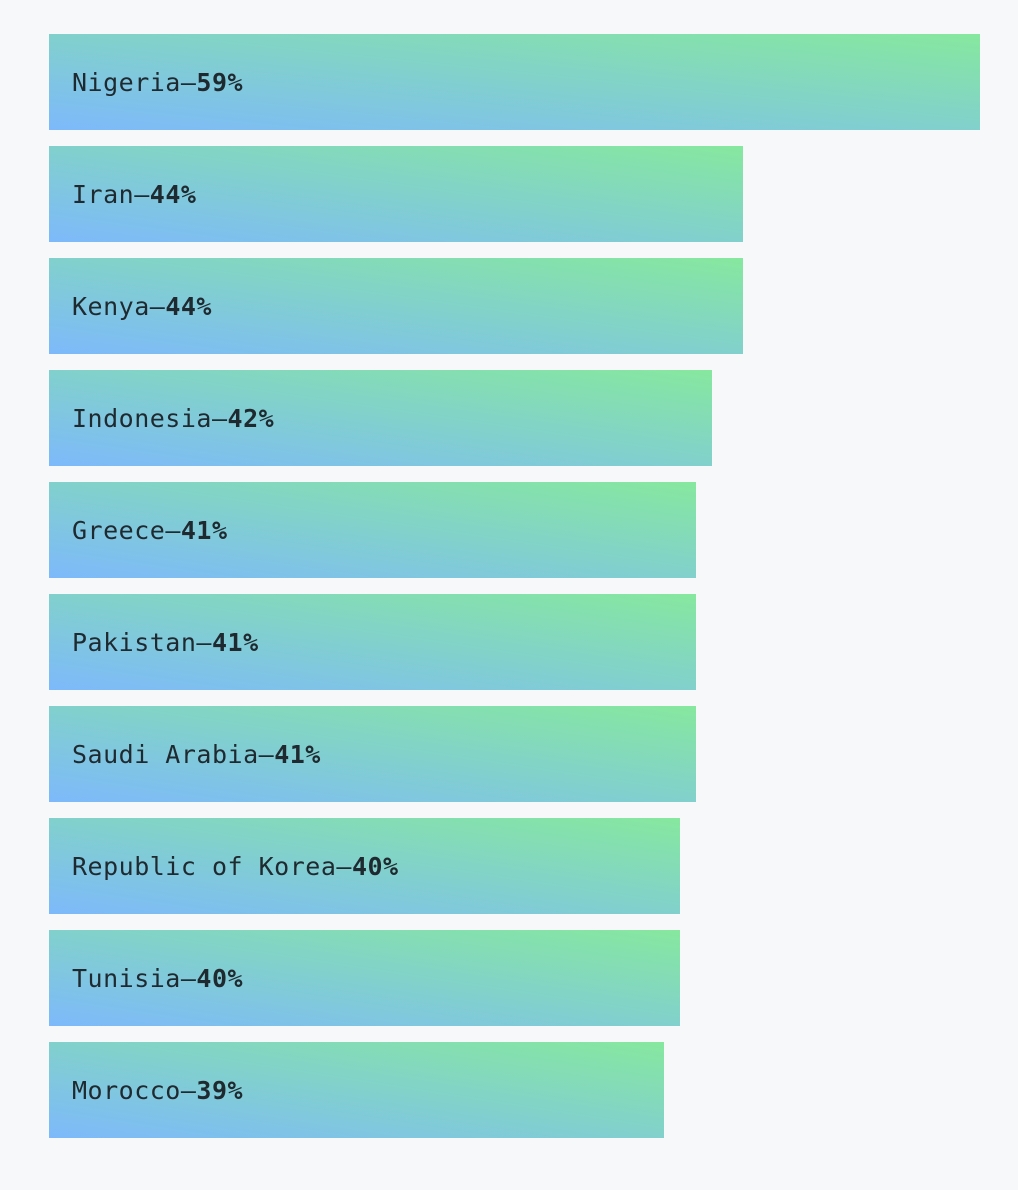 This screenshot has width=1018, height=1190. I want to click on bar-pakistan: Pakistan – 41%, so click(372, 642).